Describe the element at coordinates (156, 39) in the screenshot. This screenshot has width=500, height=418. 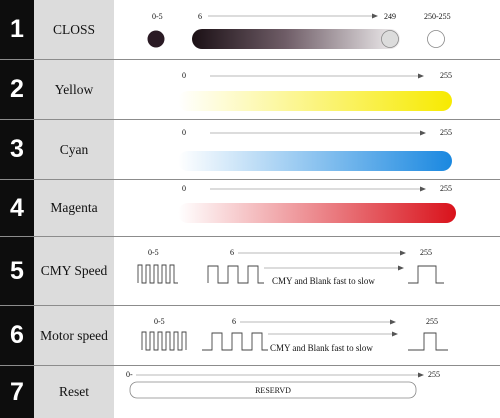
I see `closed-dot` at that location.